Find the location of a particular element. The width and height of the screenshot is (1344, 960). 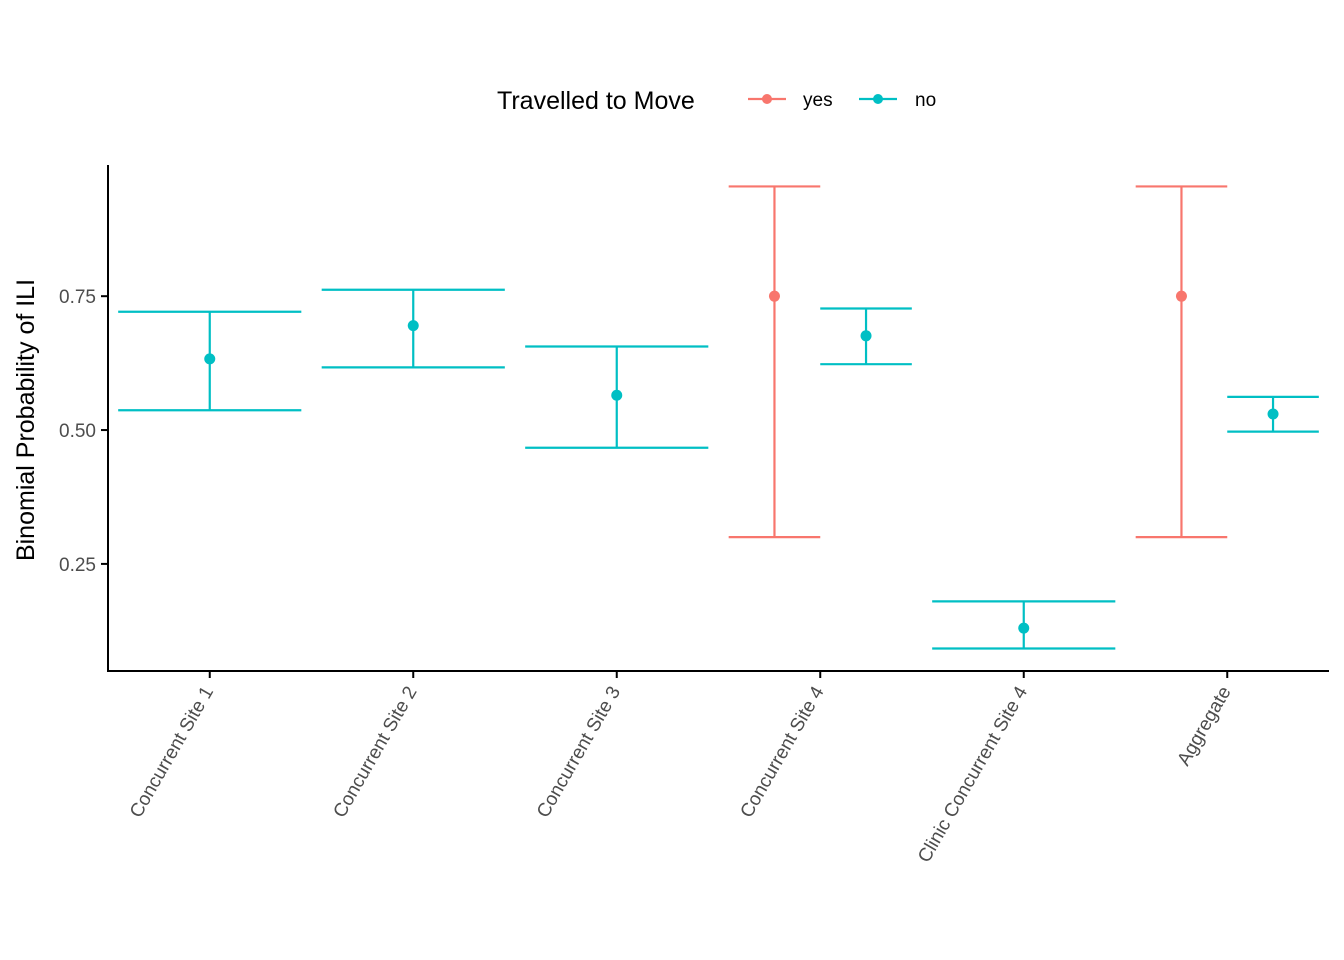

x-tick-label: Concurrent Site 2 is located at coordinates (375, 752).